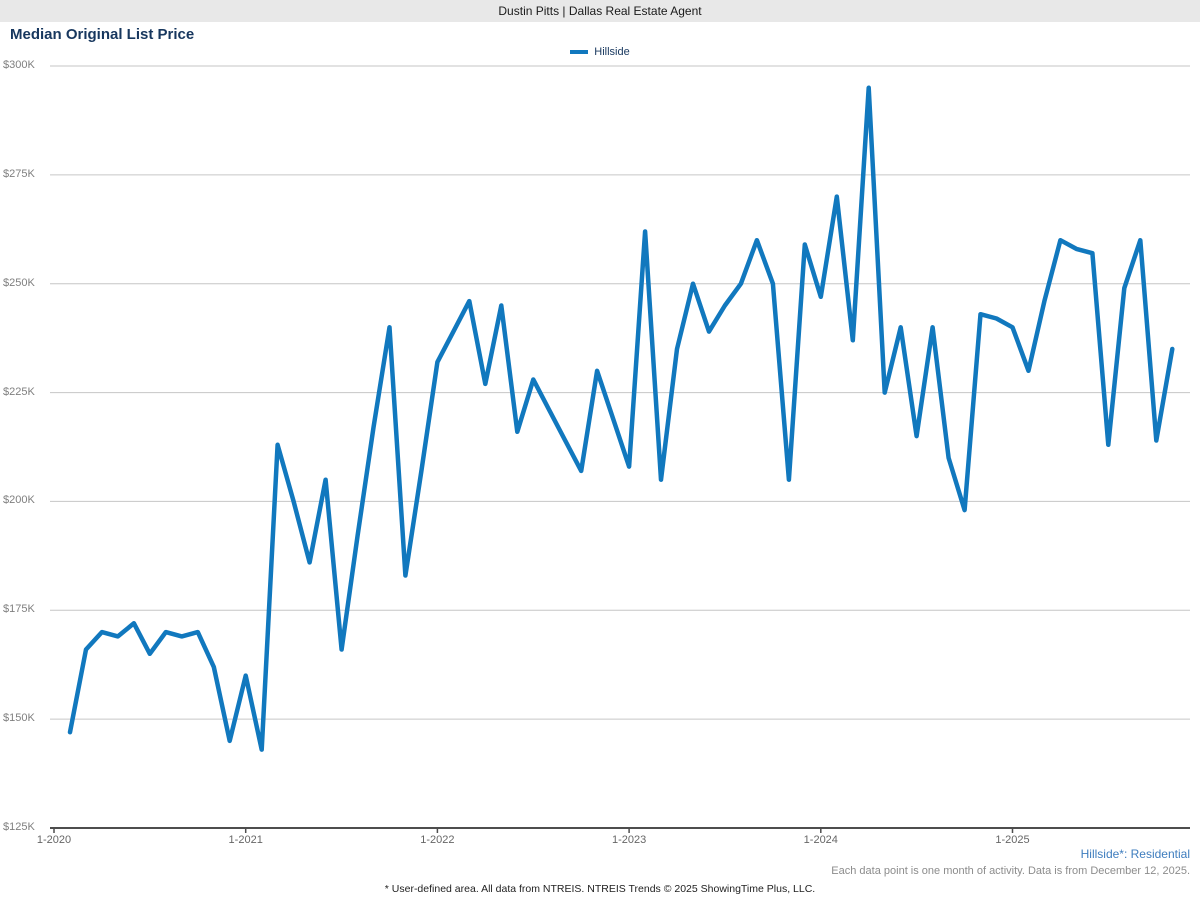  What do you see at coordinates (245, 840) in the screenshot?
I see `x-axis-tick-label: 1-2021` at bounding box center [245, 840].